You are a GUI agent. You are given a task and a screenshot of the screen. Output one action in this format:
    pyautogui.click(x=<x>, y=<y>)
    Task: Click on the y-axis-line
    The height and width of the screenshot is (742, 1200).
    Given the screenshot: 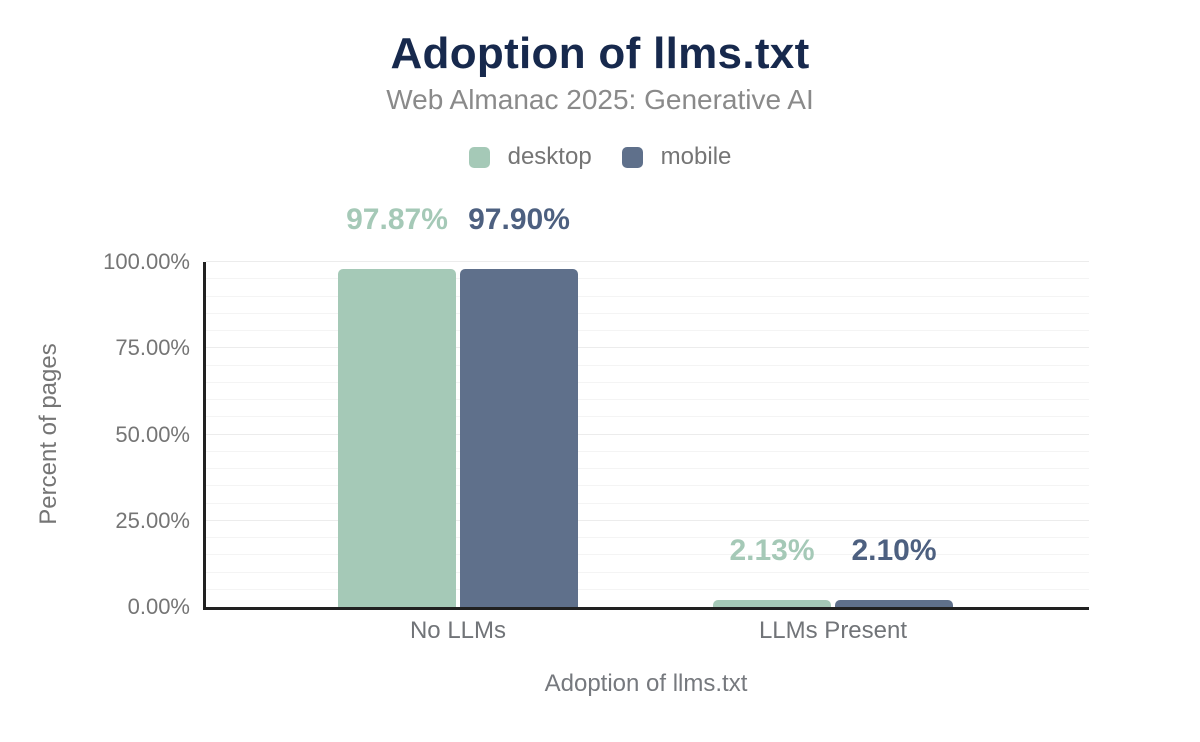 What is the action you would take?
    pyautogui.click(x=204, y=436)
    